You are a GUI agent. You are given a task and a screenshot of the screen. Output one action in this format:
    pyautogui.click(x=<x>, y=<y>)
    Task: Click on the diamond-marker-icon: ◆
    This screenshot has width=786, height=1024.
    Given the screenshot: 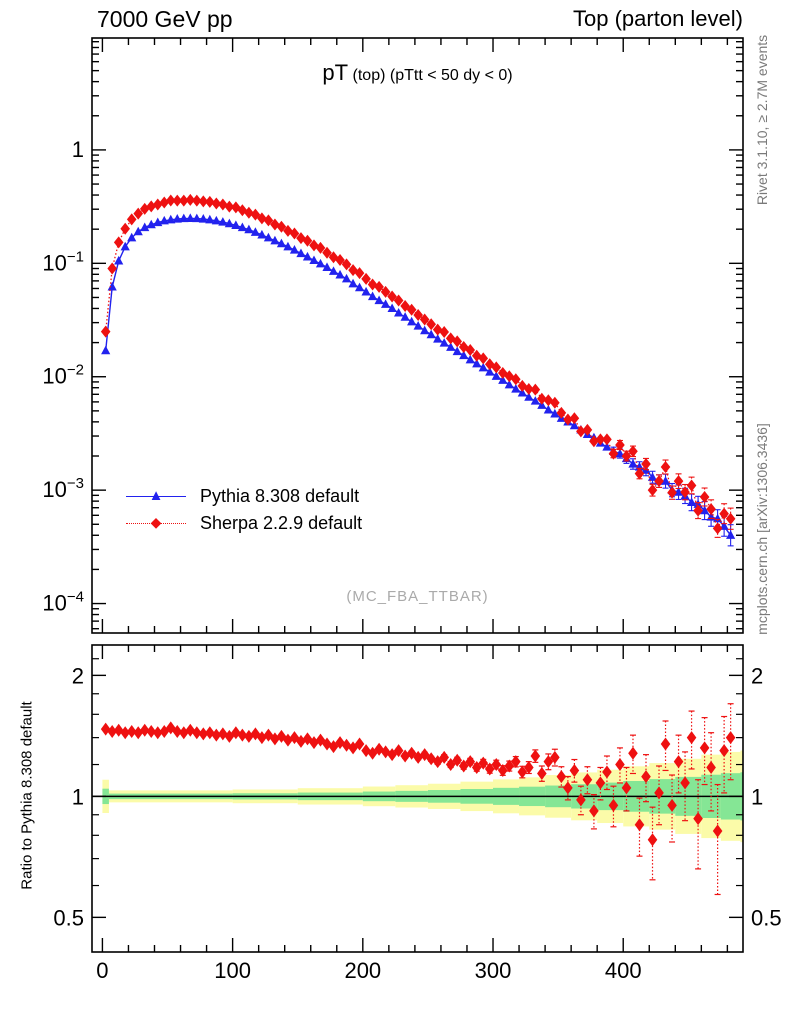 What is the action you would take?
    pyautogui.click(x=156, y=521)
    